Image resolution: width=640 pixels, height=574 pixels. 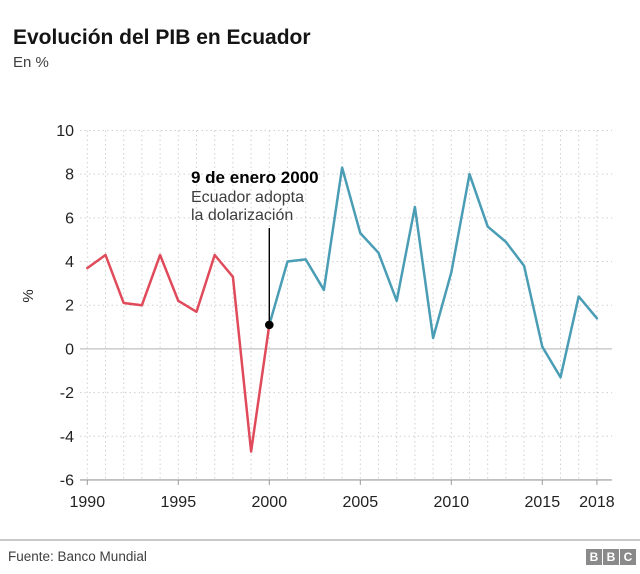 I want to click on bbc-logo: B B C, so click(x=611, y=557).